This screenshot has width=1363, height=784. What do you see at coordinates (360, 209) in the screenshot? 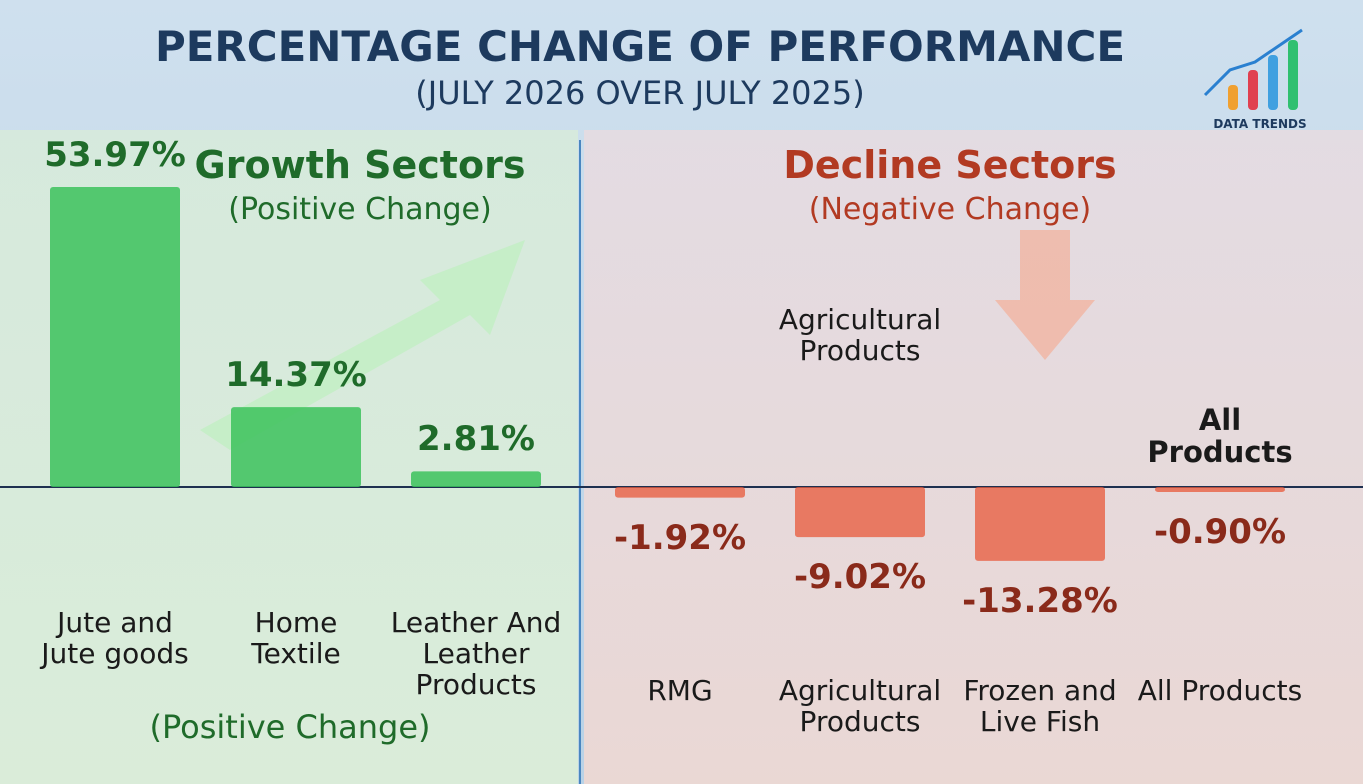
I see `growth-subheading: (Positive Change)` at bounding box center [360, 209].